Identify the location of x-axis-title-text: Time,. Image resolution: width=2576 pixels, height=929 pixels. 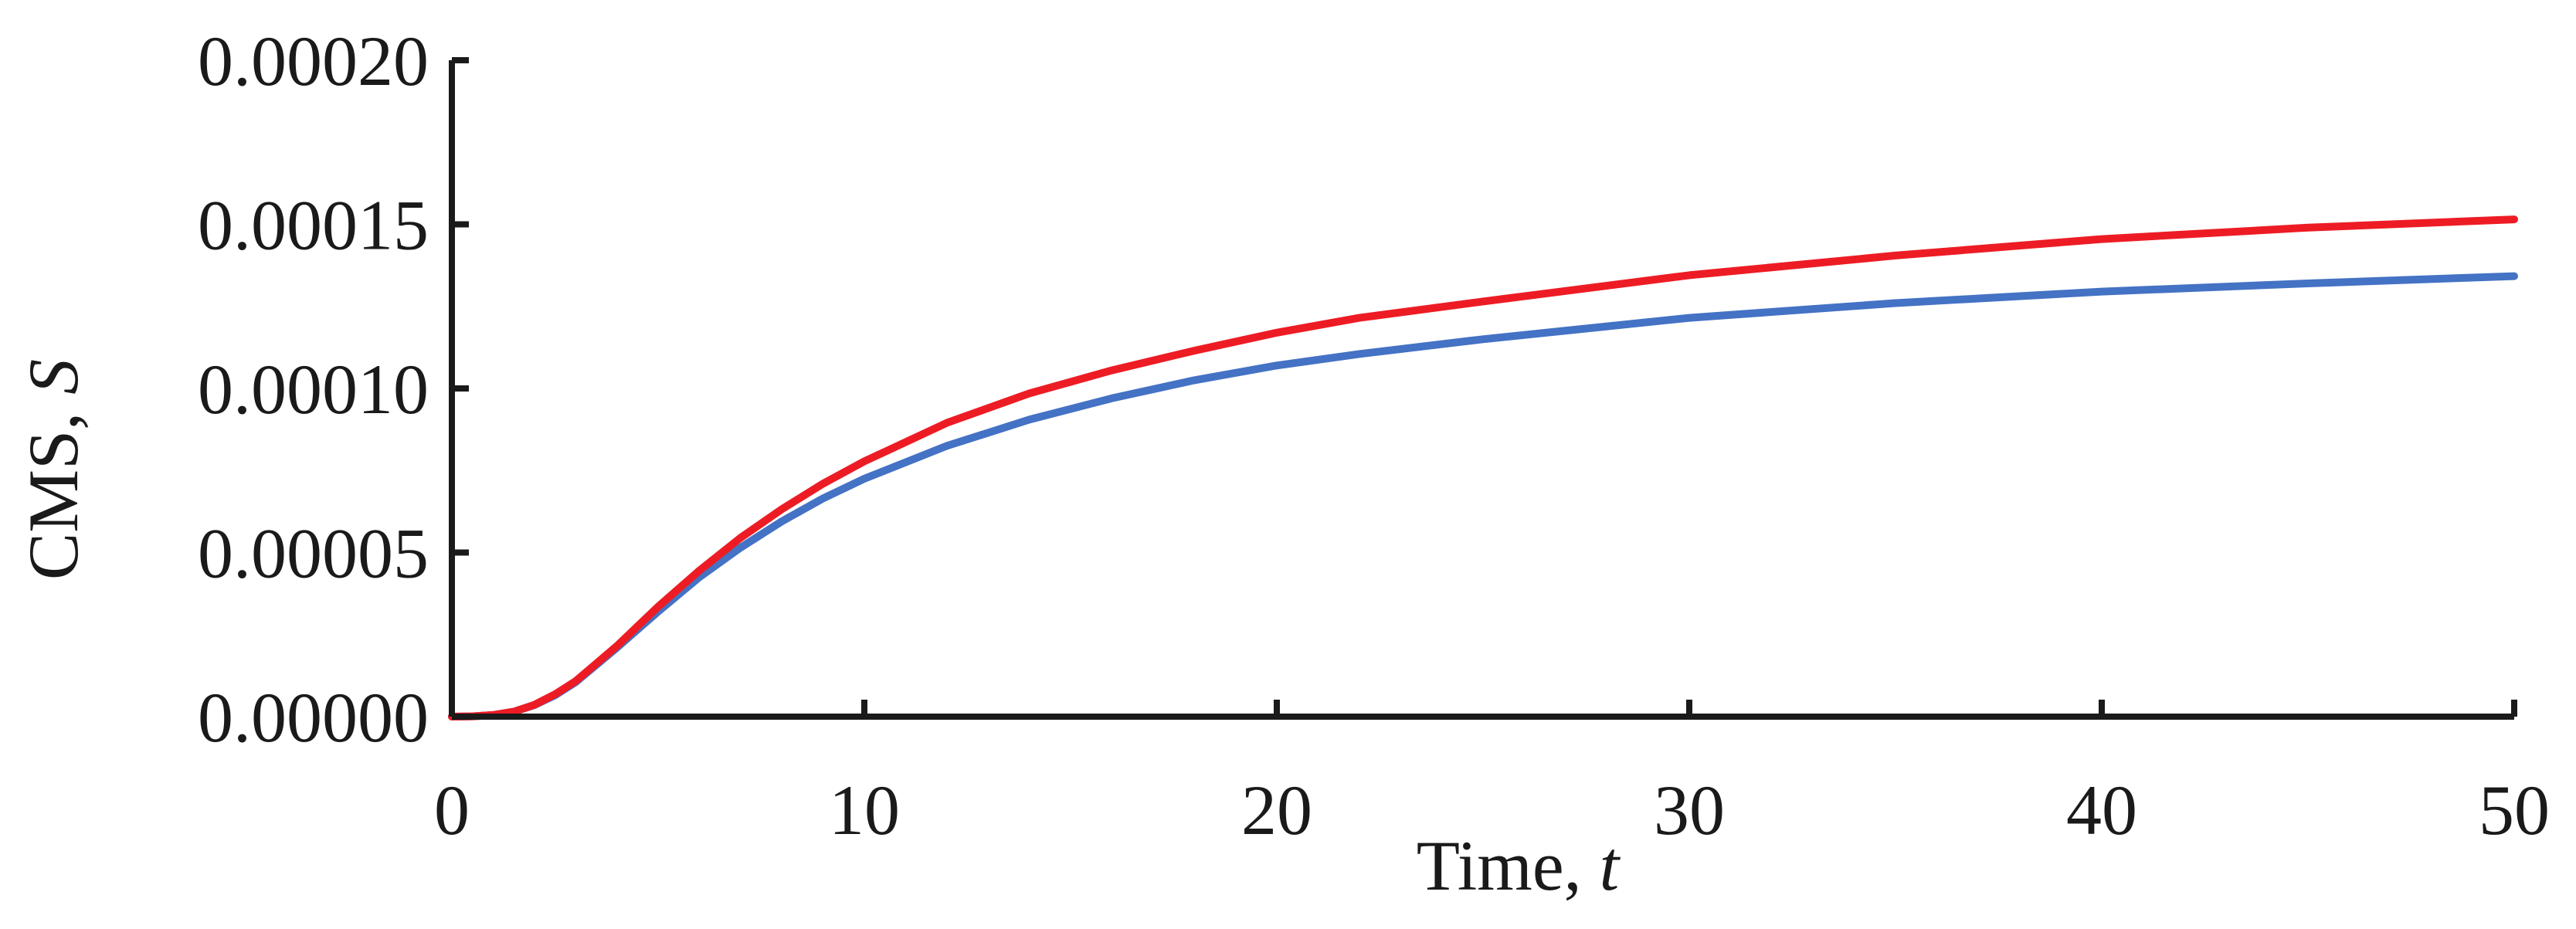
(1508, 865).